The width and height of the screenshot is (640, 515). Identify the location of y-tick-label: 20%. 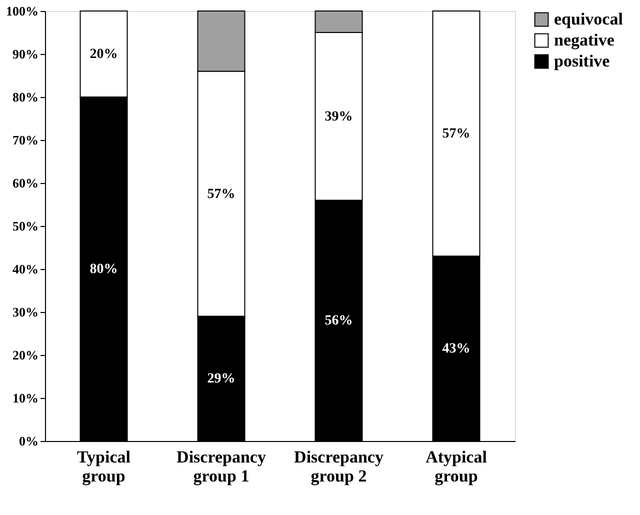
(25, 355).